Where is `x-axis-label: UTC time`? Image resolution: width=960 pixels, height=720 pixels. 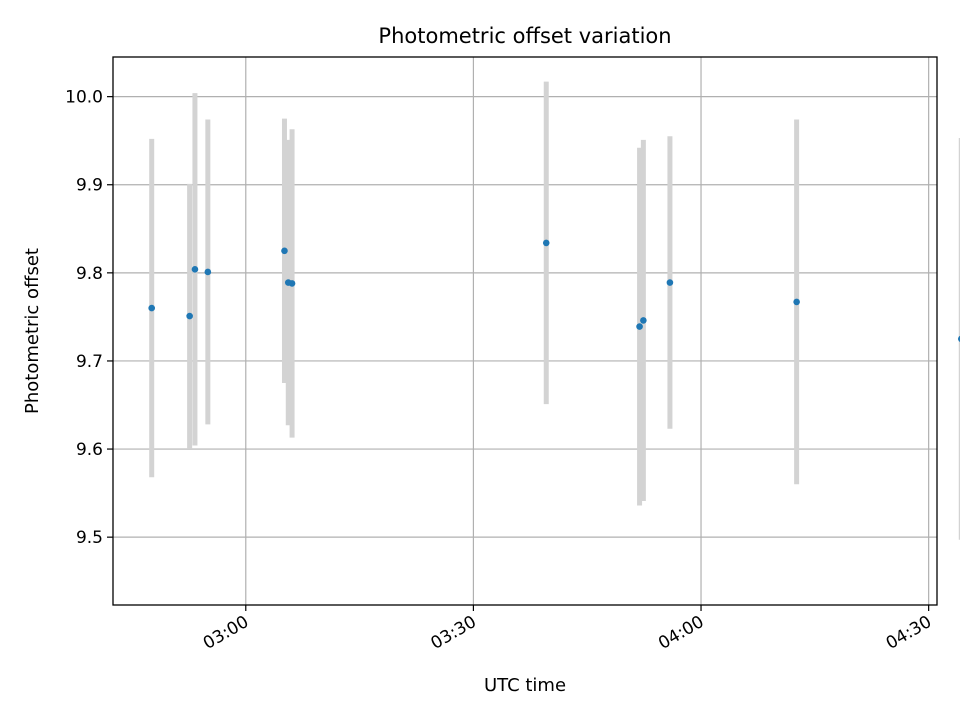 x-axis-label: UTC time is located at coordinates (525, 685).